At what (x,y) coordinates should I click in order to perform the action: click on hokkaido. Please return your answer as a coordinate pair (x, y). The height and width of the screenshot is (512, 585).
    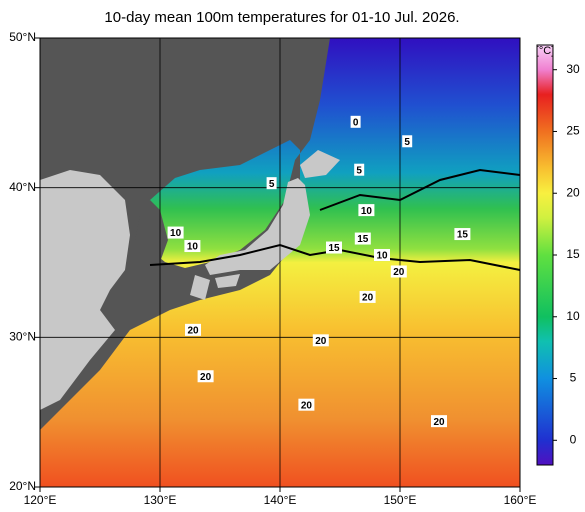
    Looking at the image, I should click on (320, 164).